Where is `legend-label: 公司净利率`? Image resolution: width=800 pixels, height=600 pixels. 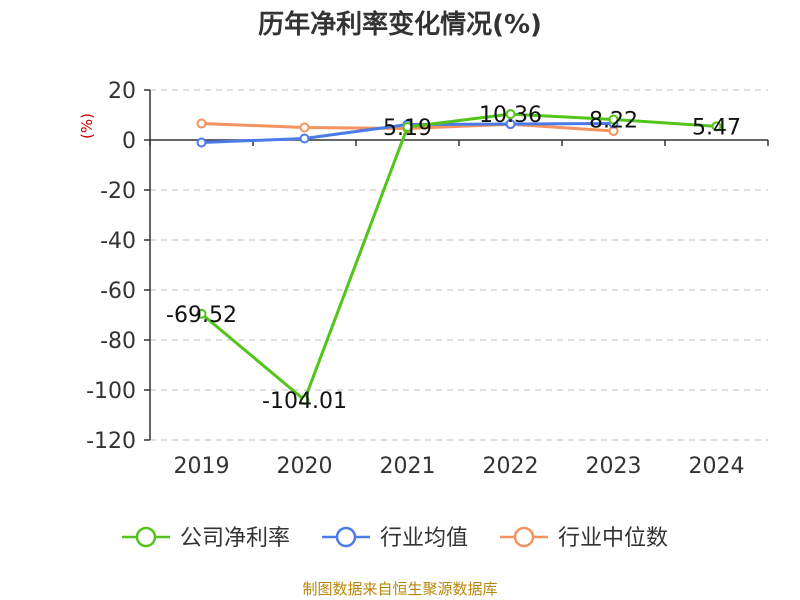 legend-label: 公司净利率 is located at coordinates (235, 538).